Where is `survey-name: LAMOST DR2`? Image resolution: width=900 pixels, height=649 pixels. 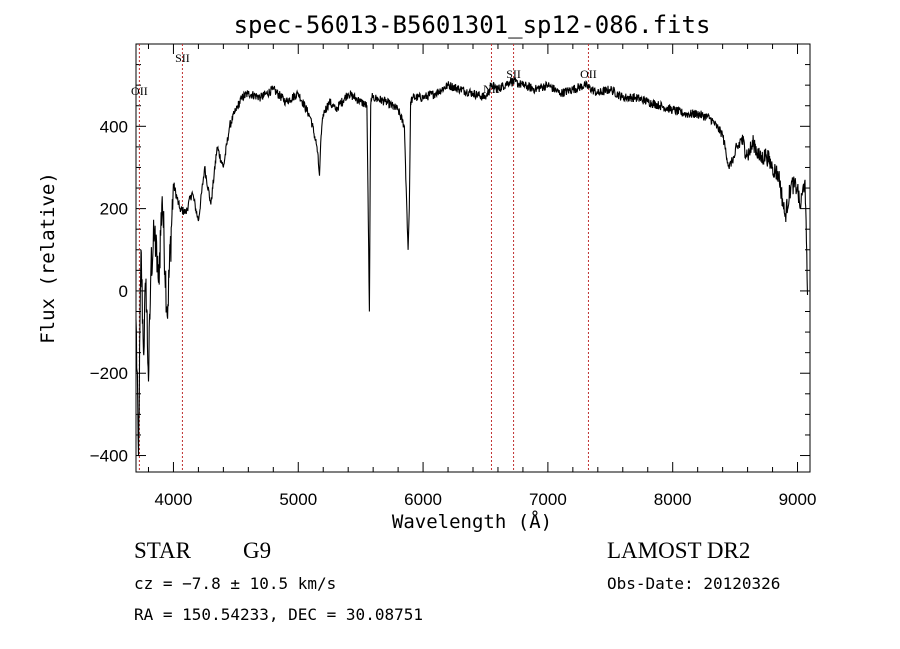 survey-name: LAMOST DR2 is located at coordinates (678, 550).